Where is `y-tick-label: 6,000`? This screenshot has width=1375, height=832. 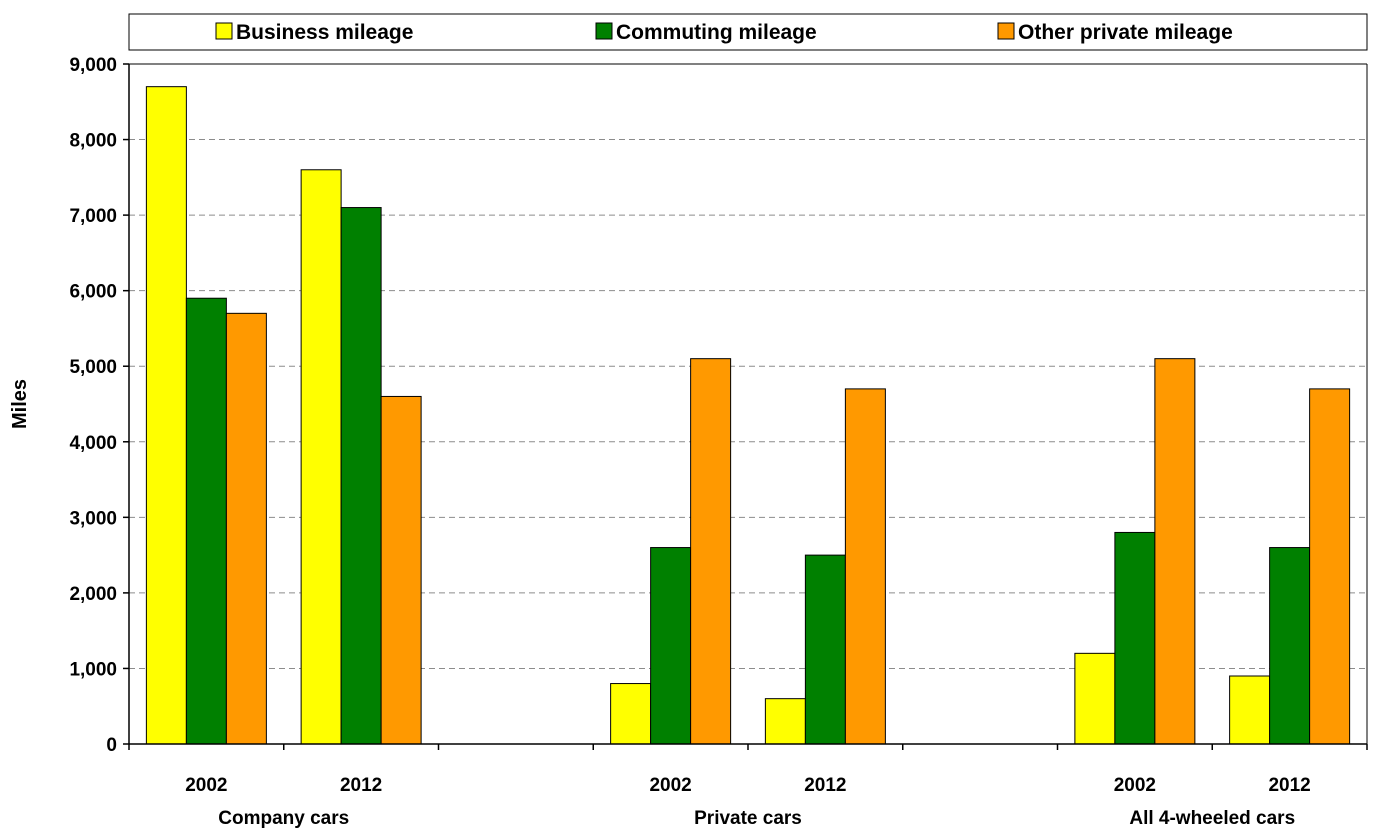
y-tick-label: 6,000 is located at coordinates (93, 292).